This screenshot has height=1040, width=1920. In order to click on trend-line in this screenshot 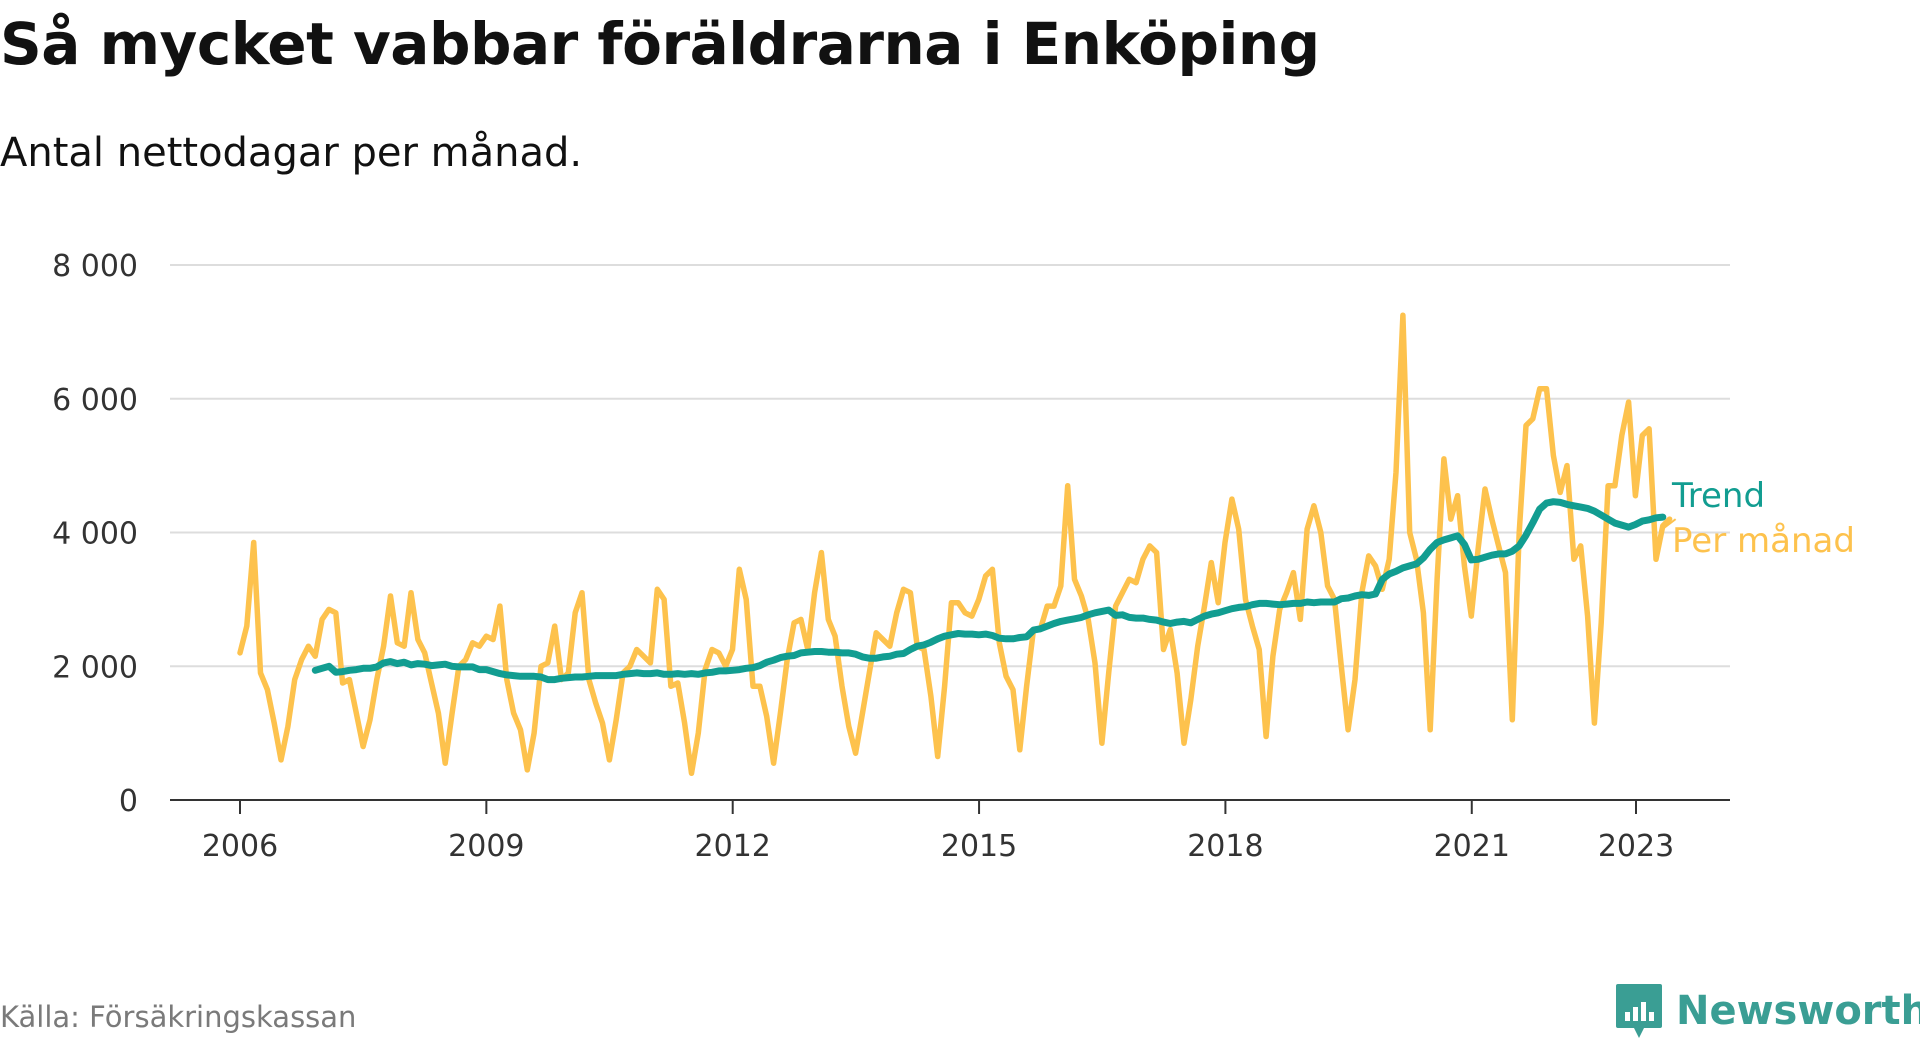, I will do `click(989, 591)`.